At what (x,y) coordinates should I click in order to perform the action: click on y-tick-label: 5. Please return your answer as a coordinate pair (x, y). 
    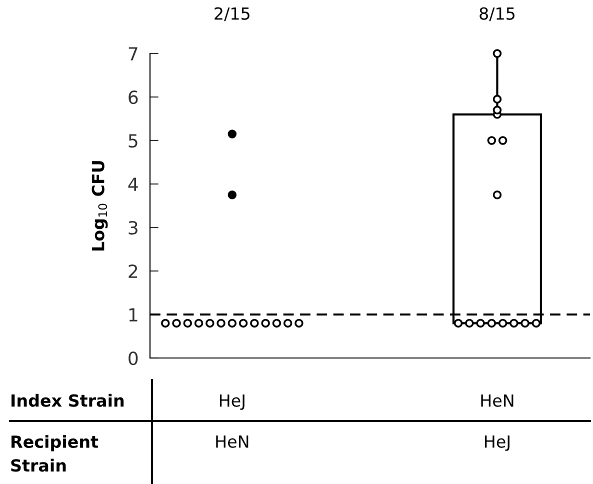
    Looking at the image, I should click on (133, 141).